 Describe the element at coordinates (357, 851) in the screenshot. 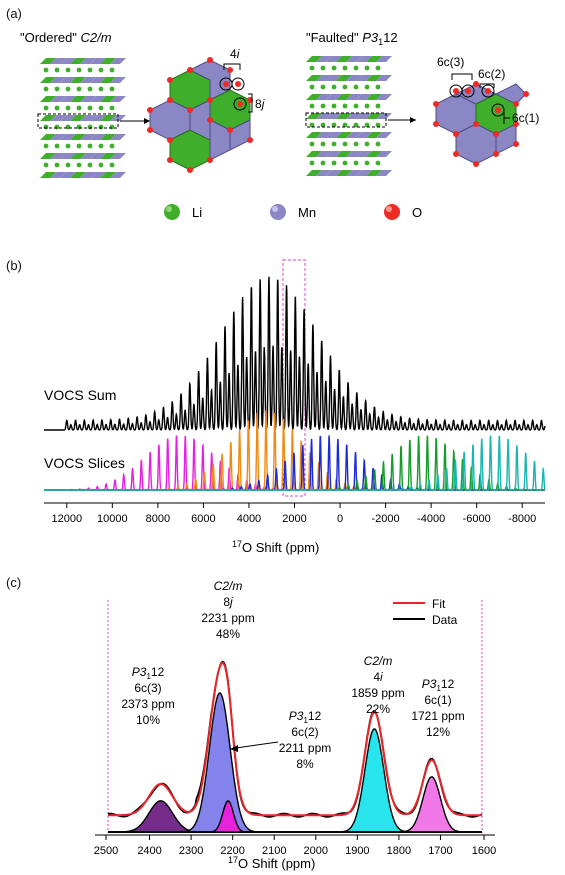

I see `x-tick-label: 1900` at that location.